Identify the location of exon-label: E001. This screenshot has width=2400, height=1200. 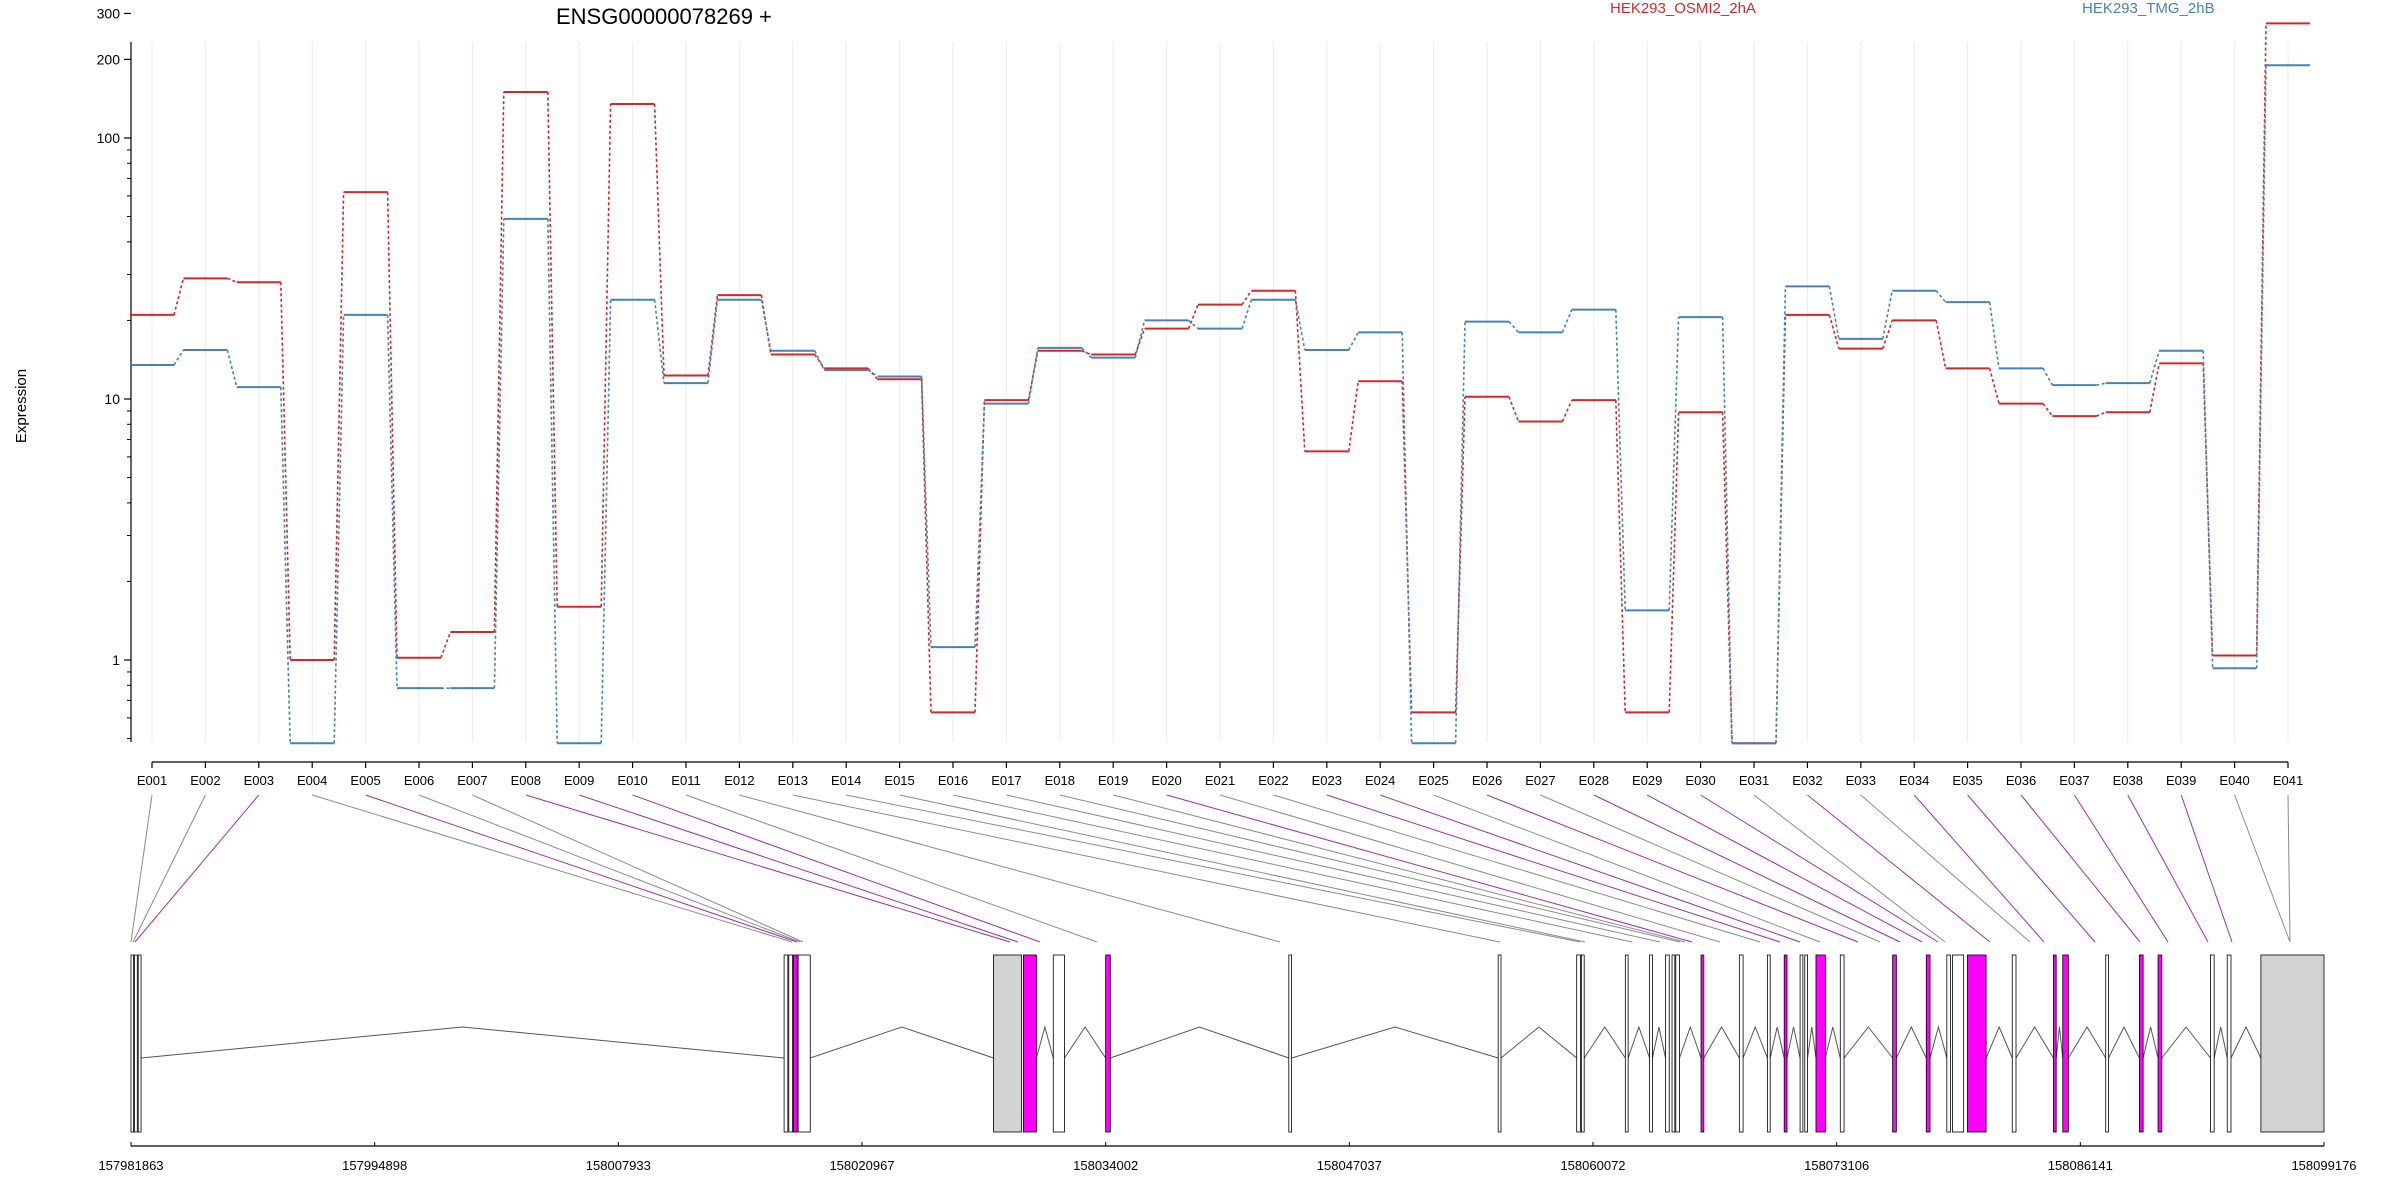
(152, 780).